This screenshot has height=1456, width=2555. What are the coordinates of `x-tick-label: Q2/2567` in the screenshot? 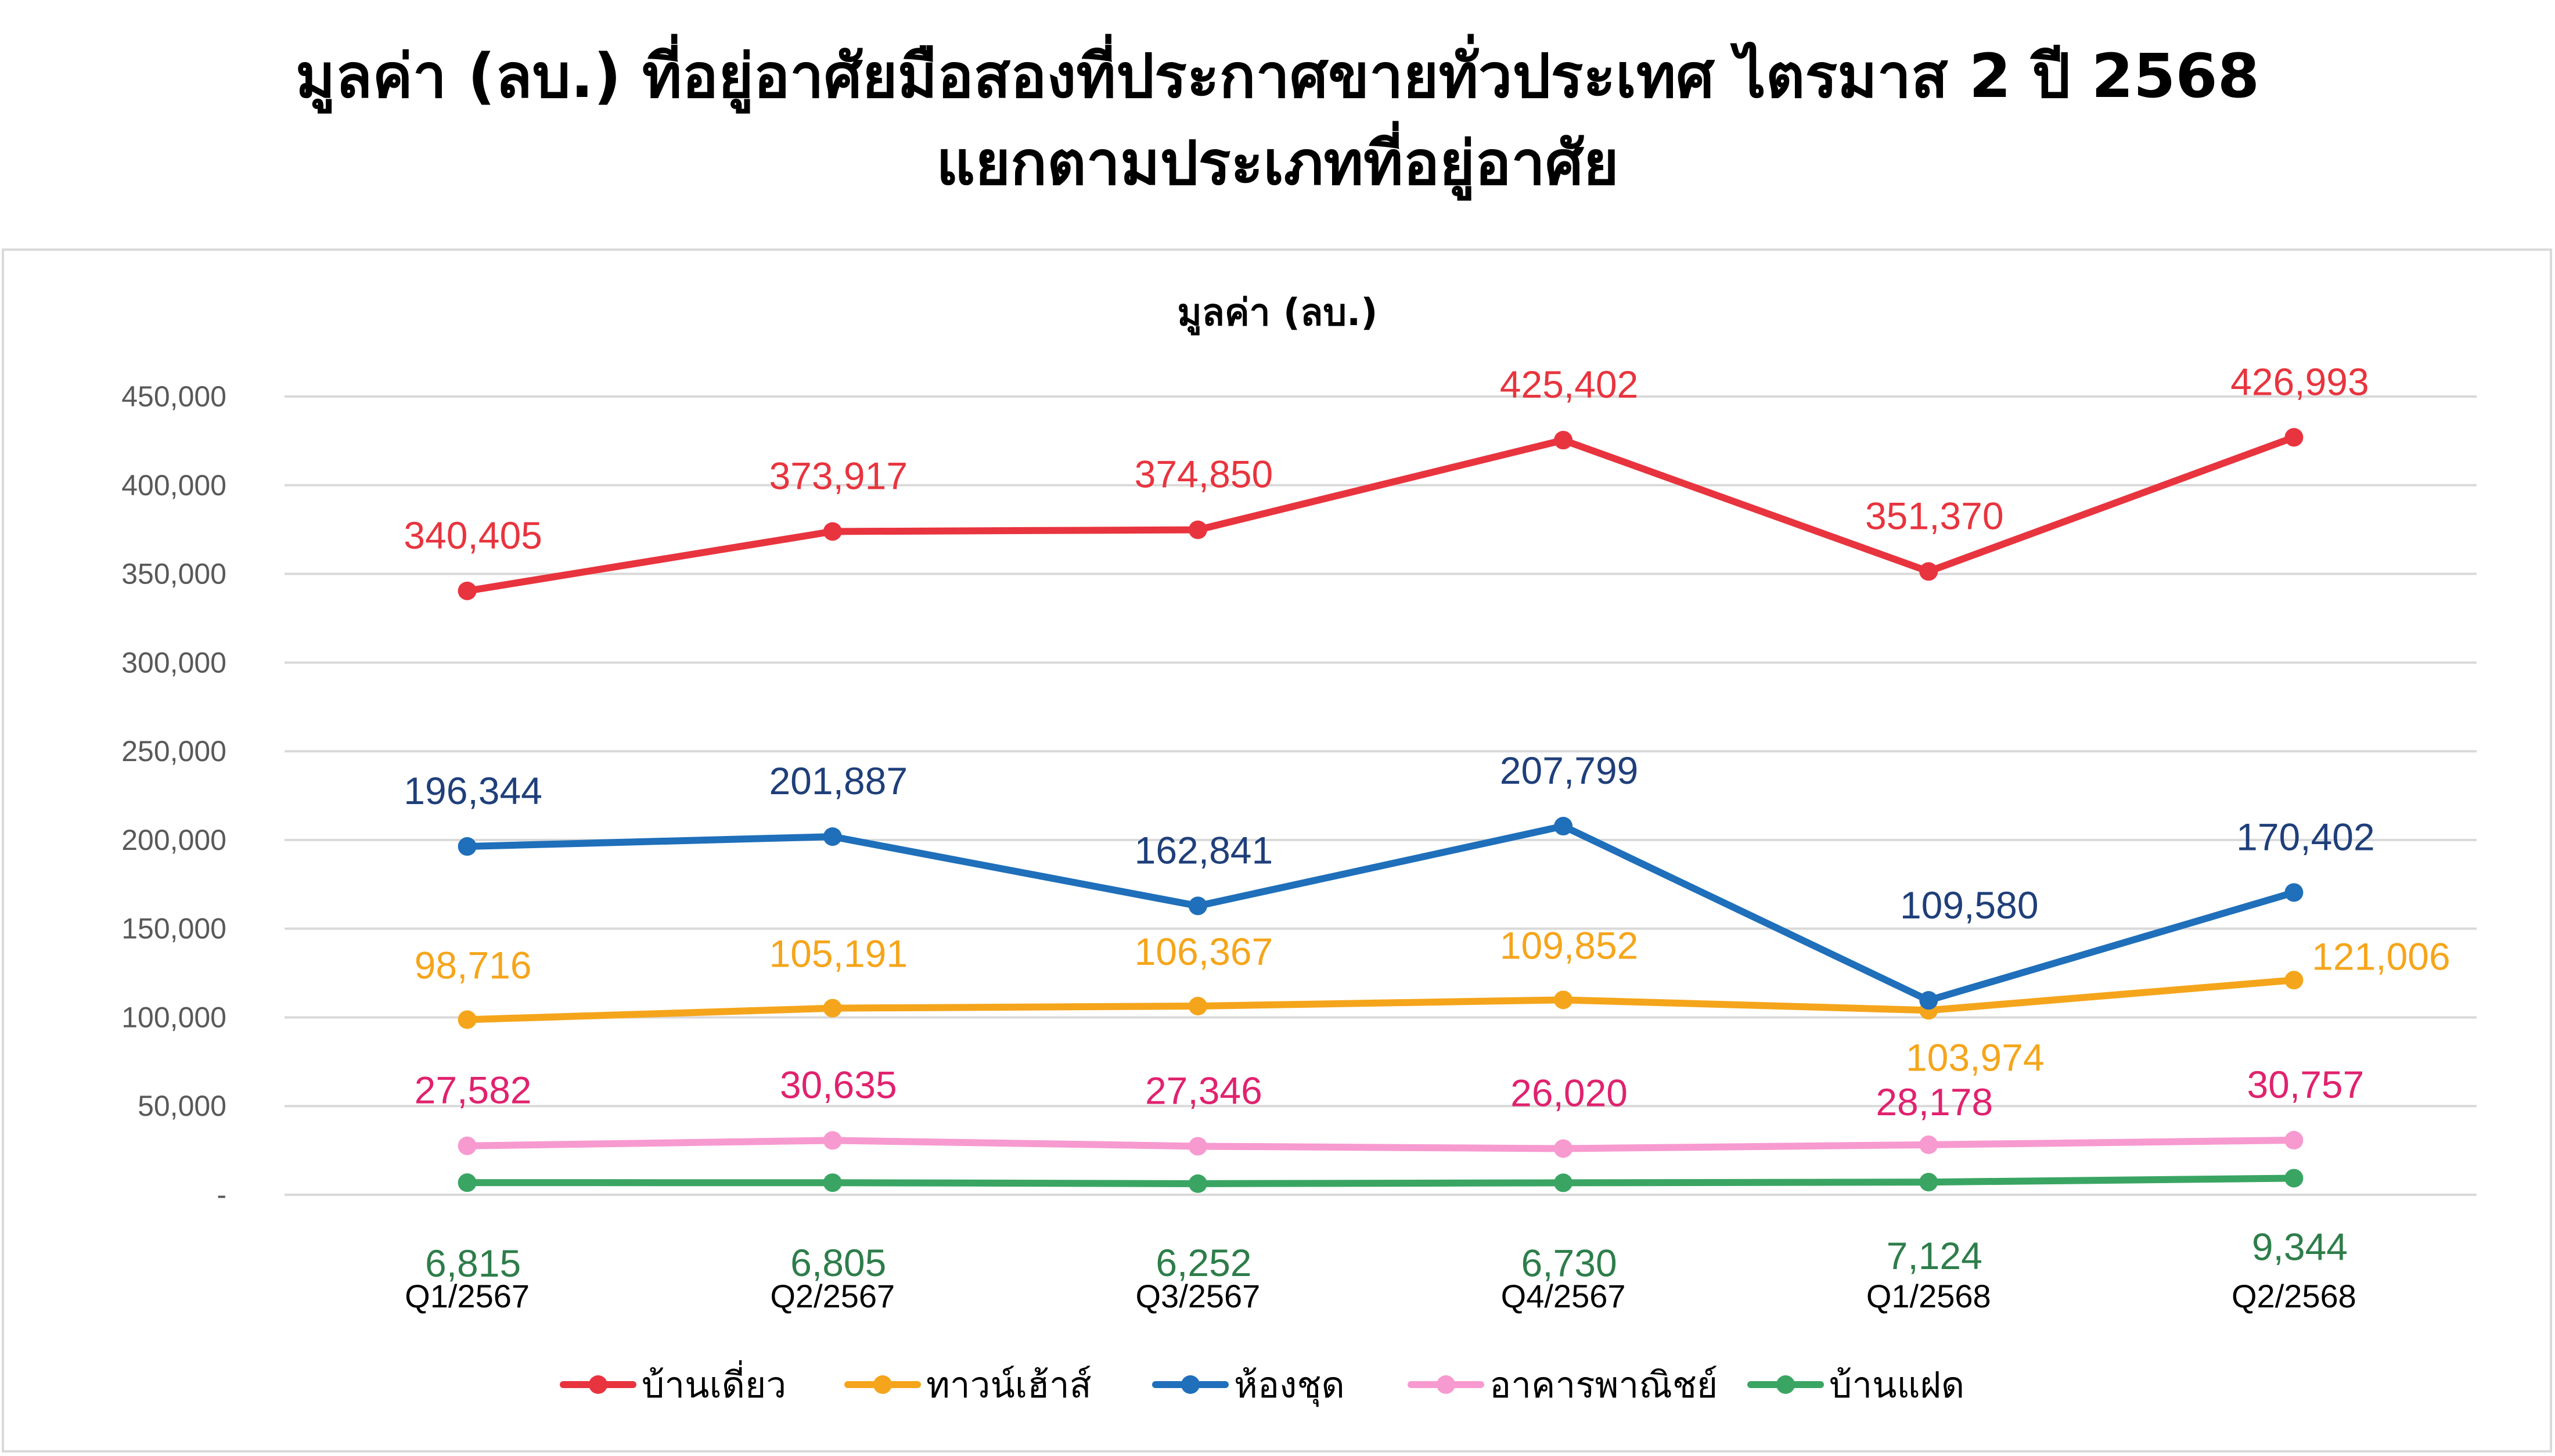 It's located at (832, 1296).